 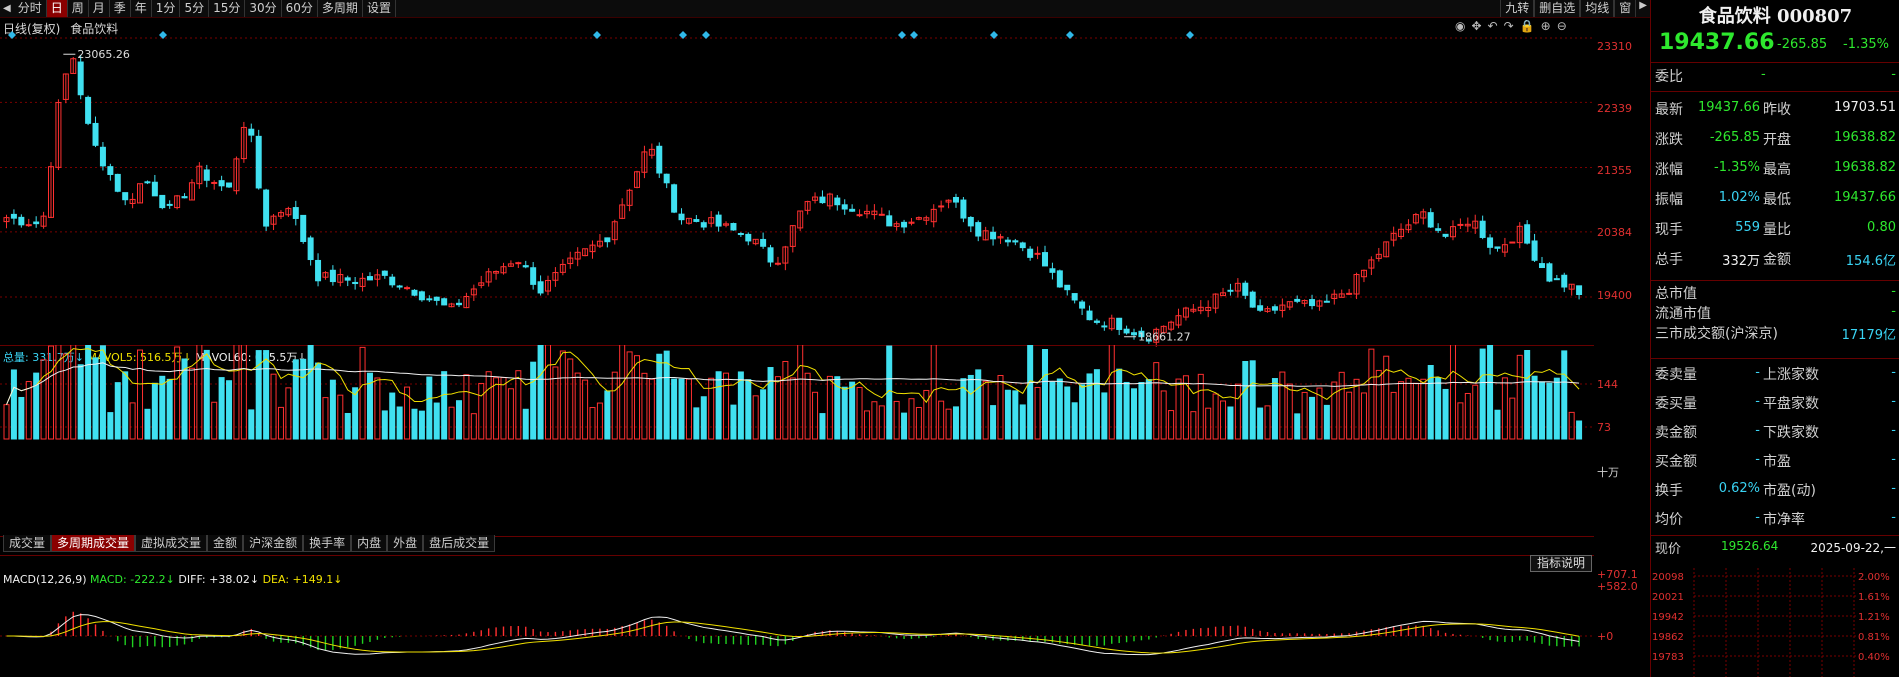 What do you see at coordinates (1614, 295) in the screenshot?
I see `price-tick-4: 19400` at bounding box center [1614, 295].